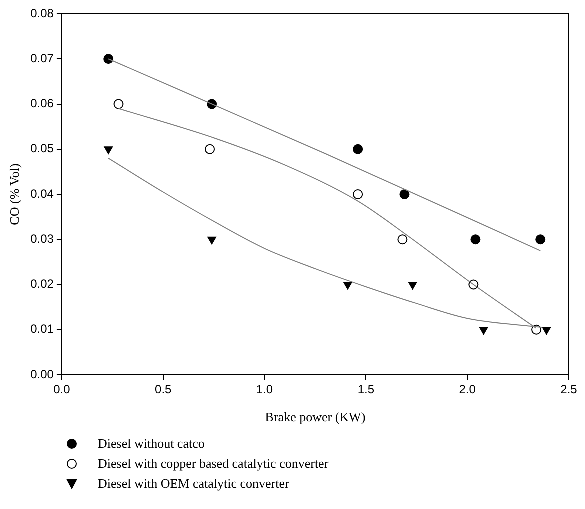  What do you see at coordinates (14, 195) in the screenshot?
I see `y-axis-title: CO (% Vol)` at bounding box center [14, 195].